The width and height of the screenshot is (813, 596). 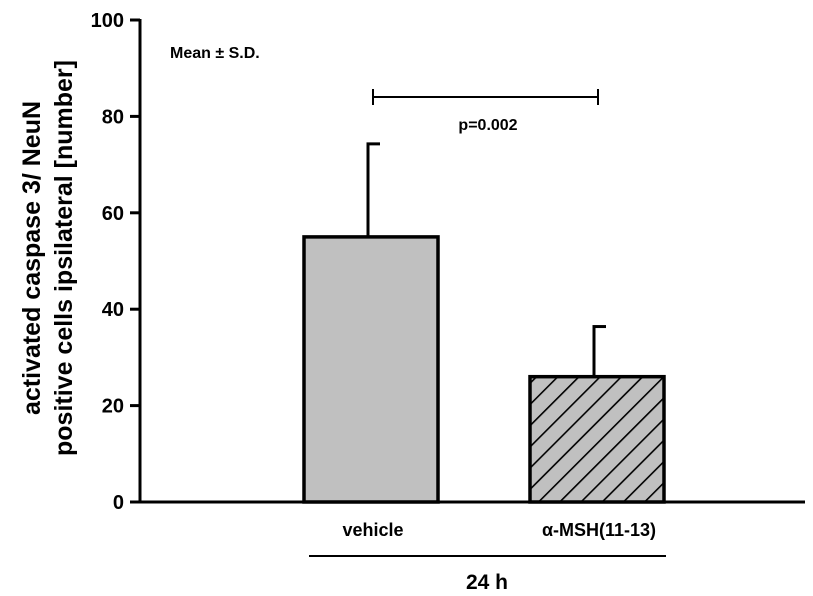 I want to click on y-tick-label: 40, so click(x=113, y=310).